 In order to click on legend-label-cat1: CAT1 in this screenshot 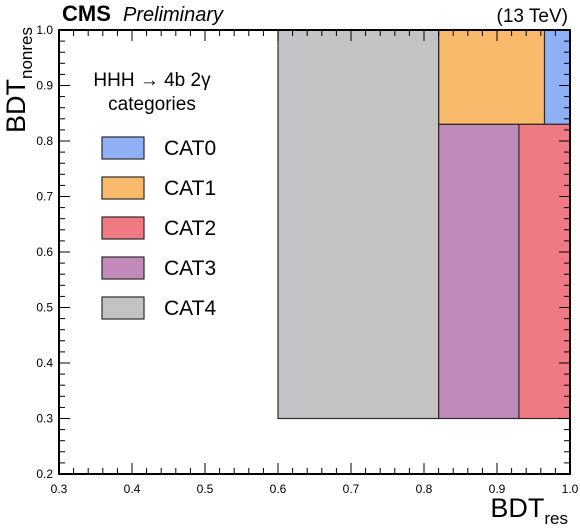, I will do `click(190, 188)`.